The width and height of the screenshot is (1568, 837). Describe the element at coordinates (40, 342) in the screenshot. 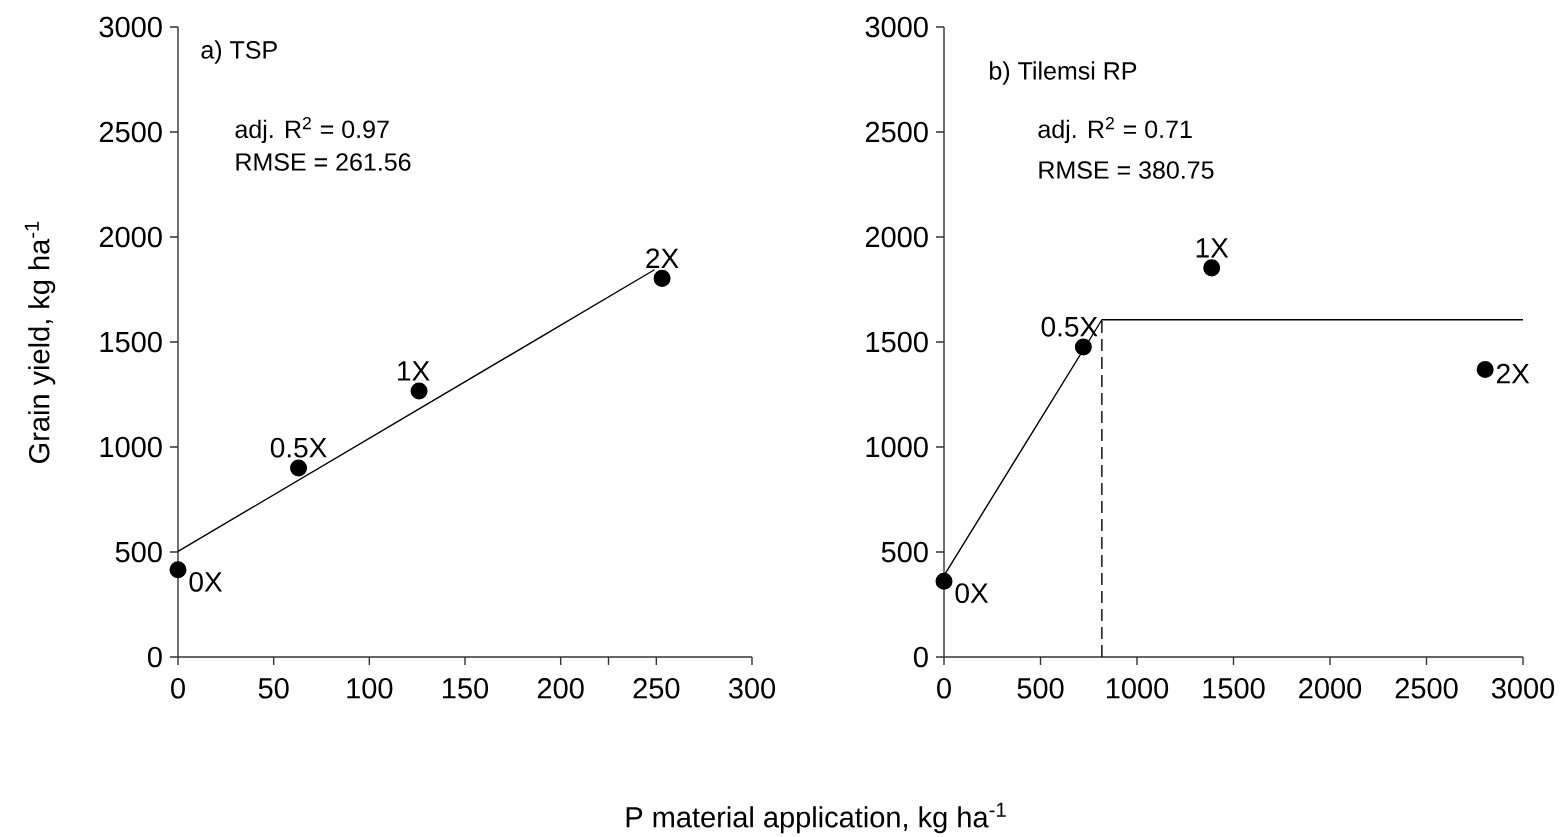

I see `y-axis-title: Grain yield, kg ha$^{-1}$` at that location.